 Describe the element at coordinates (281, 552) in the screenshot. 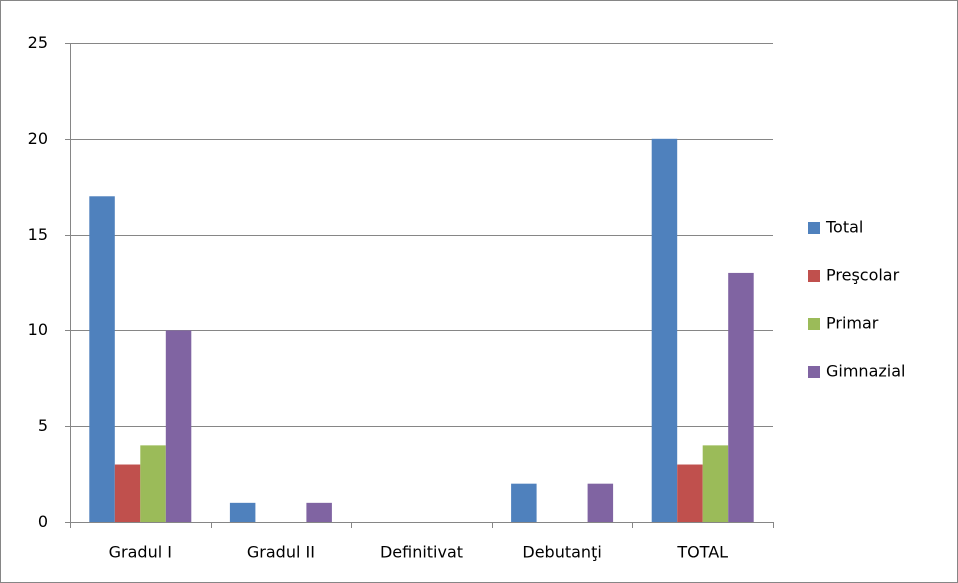

I see `x-tick-label: Gradul II` at that location.